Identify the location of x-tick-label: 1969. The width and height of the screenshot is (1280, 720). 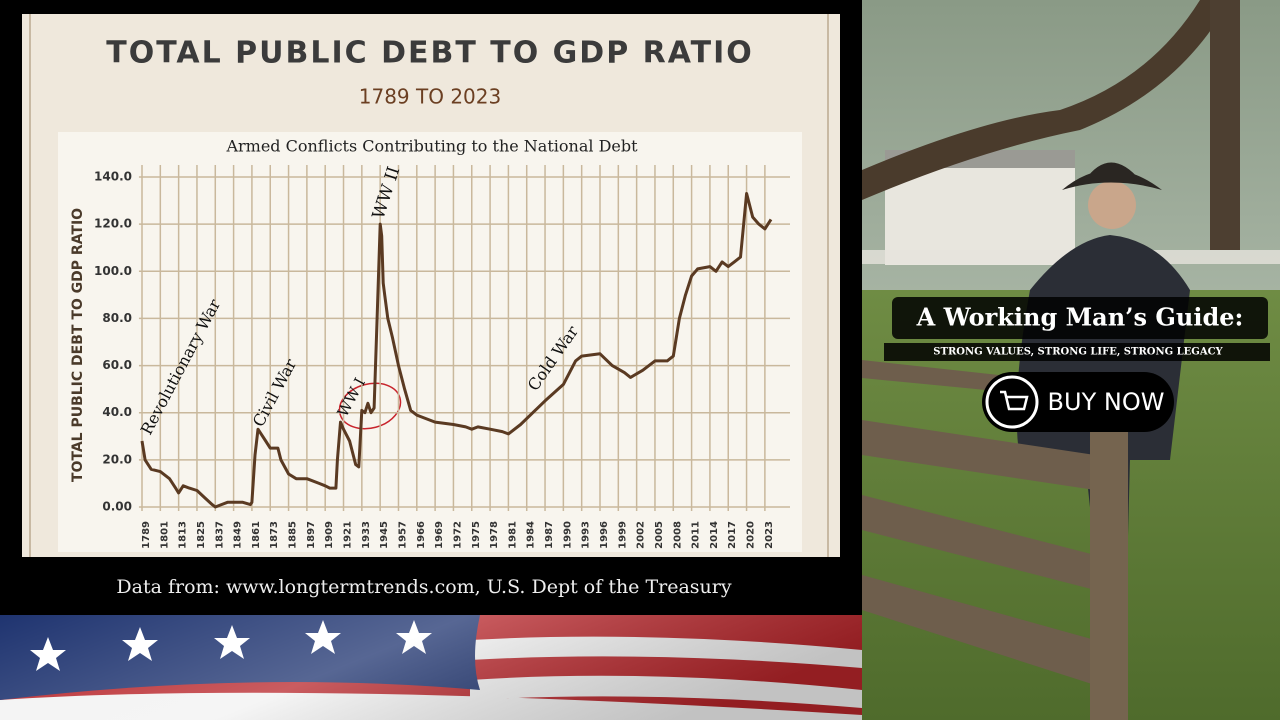
(439, 535).